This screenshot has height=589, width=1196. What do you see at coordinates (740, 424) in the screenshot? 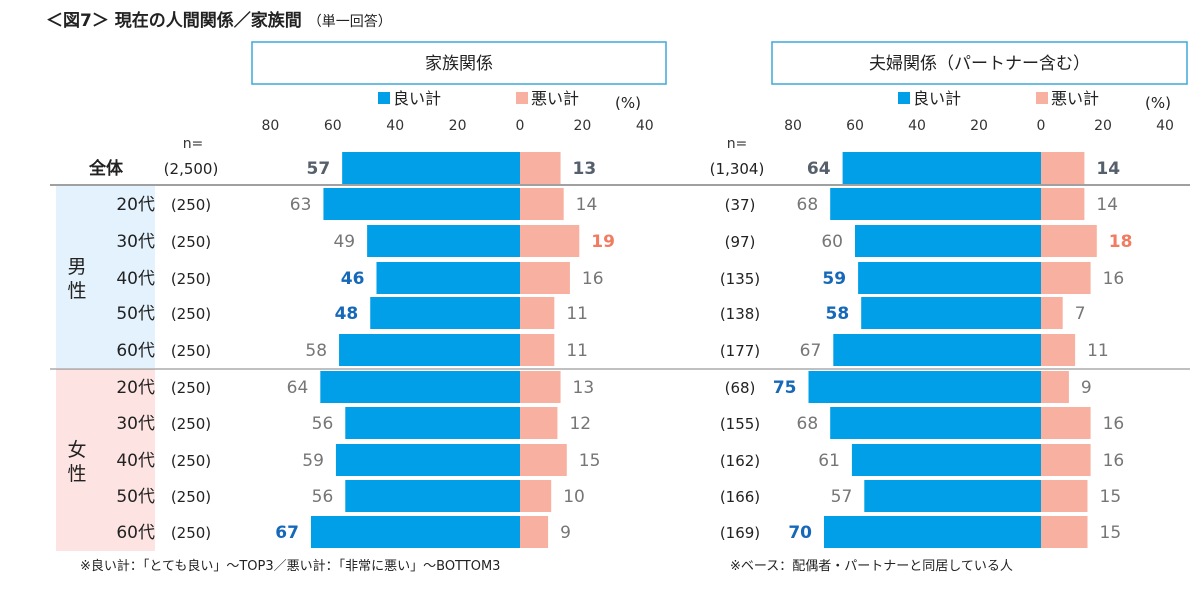
I see `n-value: (155)` at bounding box center [740, 424].